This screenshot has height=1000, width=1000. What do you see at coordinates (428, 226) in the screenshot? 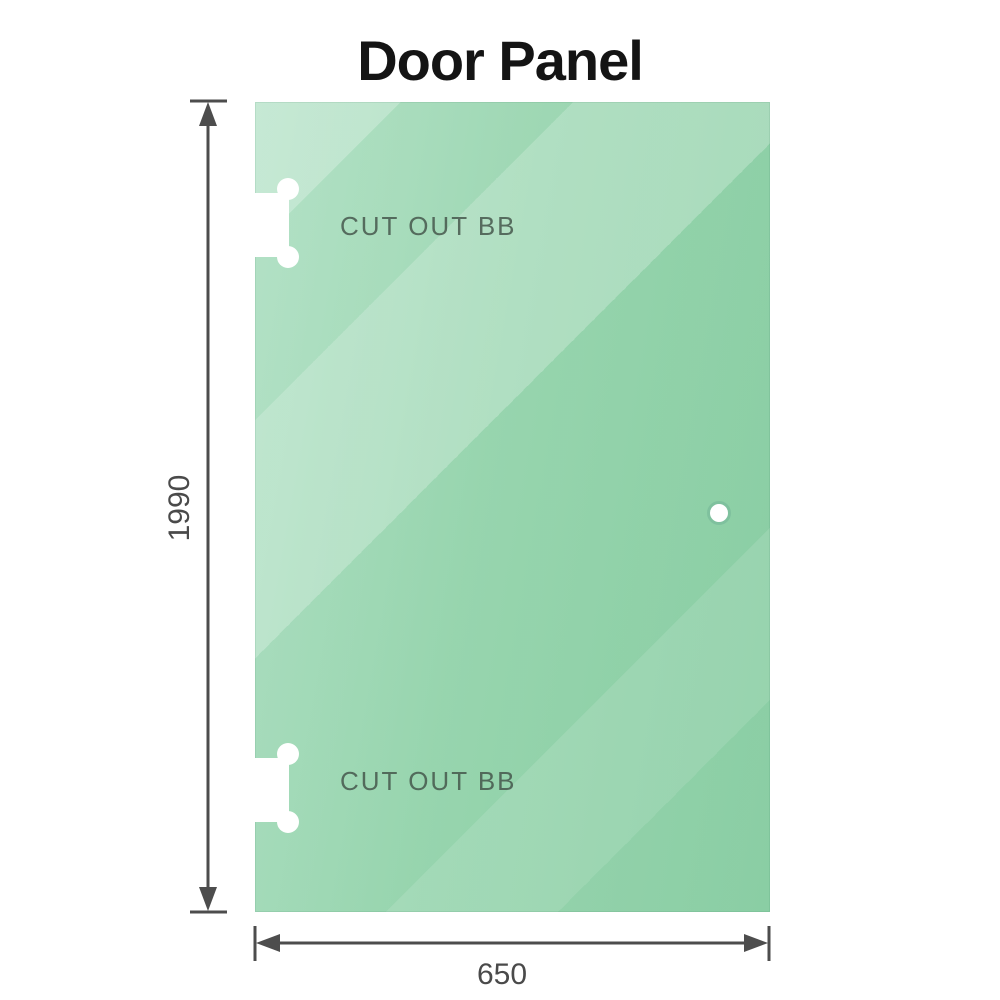
I see `cutout-label-top: CUT OUT BB` at bounding box center [428, 226].